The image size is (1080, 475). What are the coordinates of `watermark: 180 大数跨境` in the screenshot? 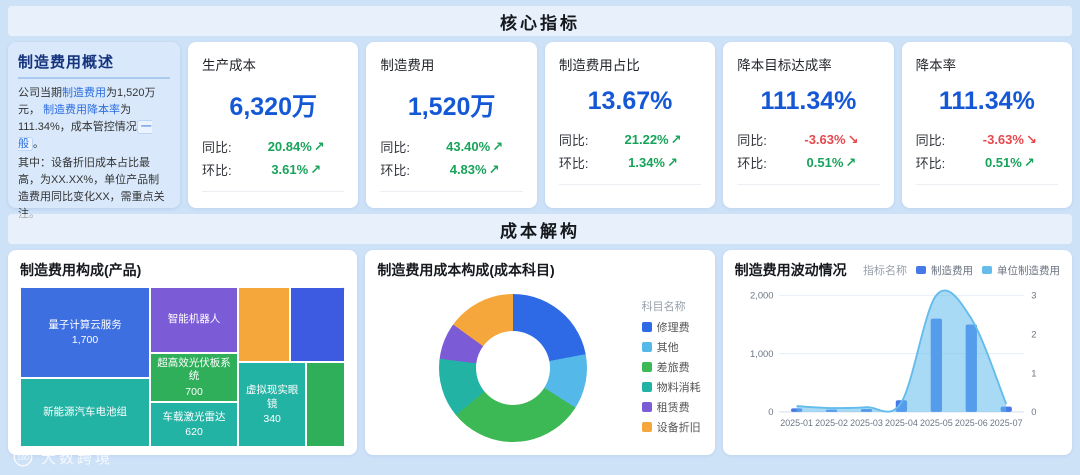 It's located at (62, 457).